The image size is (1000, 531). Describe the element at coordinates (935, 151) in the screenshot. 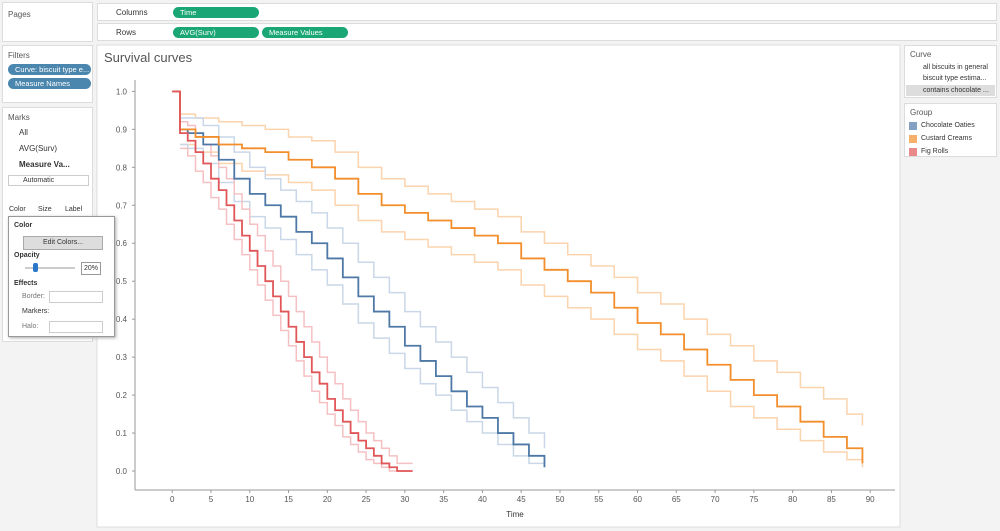

I see `legend-label: Fig Rolls` at that location.